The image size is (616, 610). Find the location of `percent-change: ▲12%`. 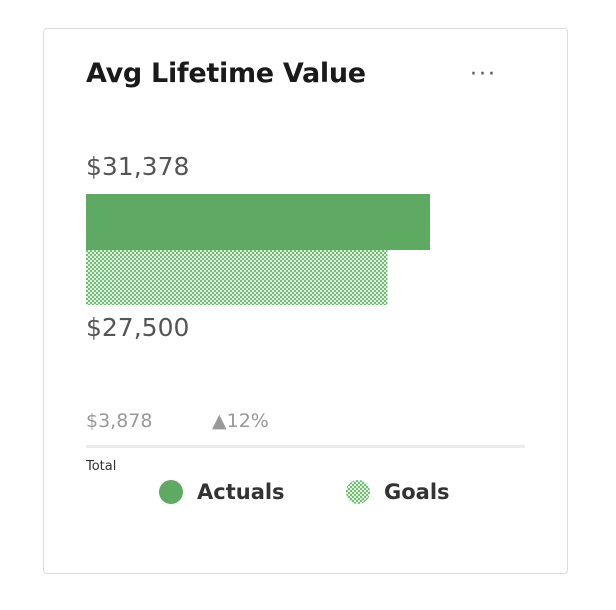

percent-change: ▲12% is located at coordinates (240, 421).